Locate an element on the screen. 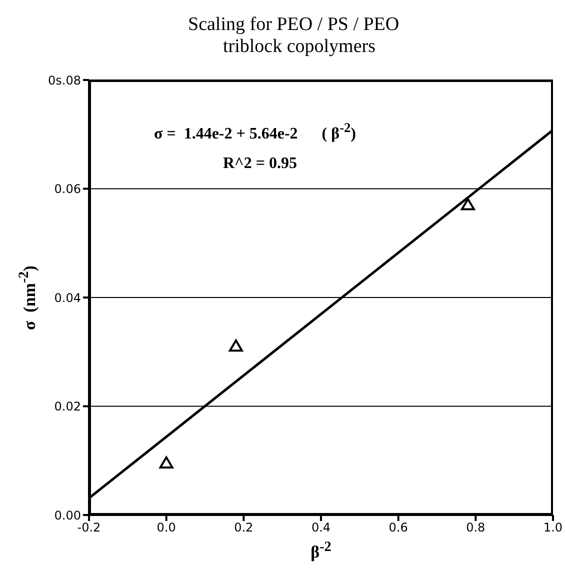 This screenshot has width=565, height=571. x-tick-label: -0.2 is located at coordinates (89, 527).